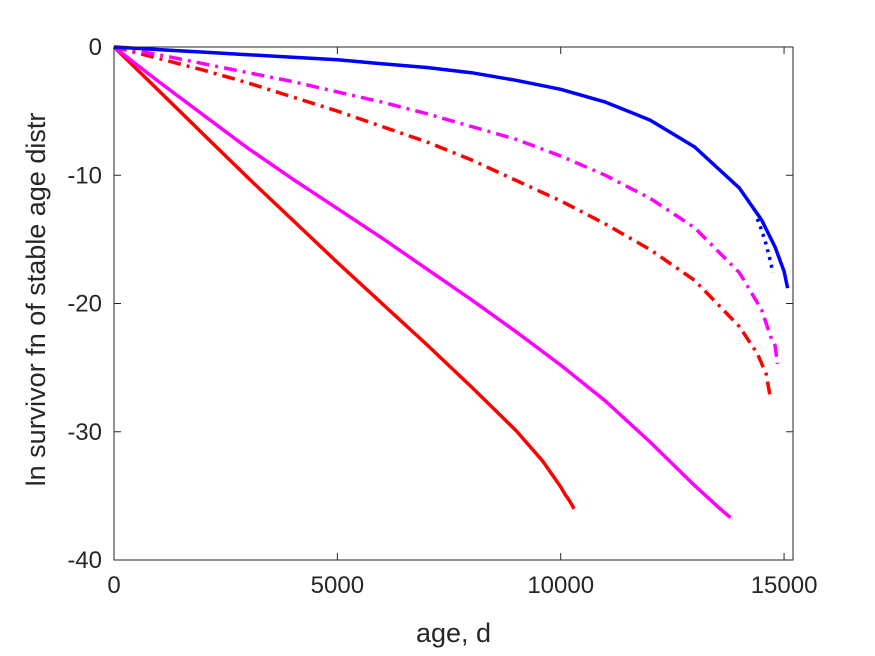 The image size is (875, 656). Describe the element at coordinates (84, 304) in the screenshot. I see `y-tick-label-2: -20` at that location.